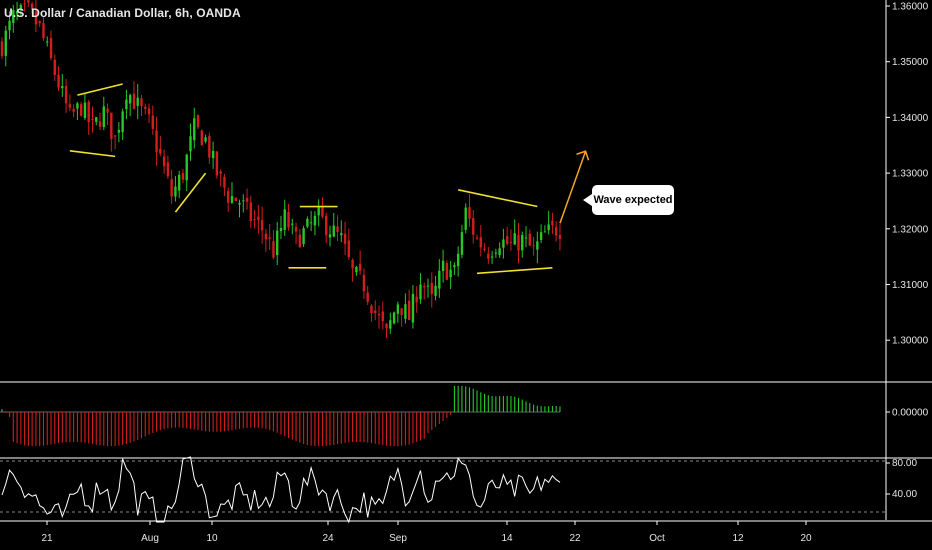 Image resolution: width=932 pixels, height=550 pixels. Describe the element at coordinates (628, 200) in the screenshot. I see `wave-expected-callout: Wave expected` at that location.